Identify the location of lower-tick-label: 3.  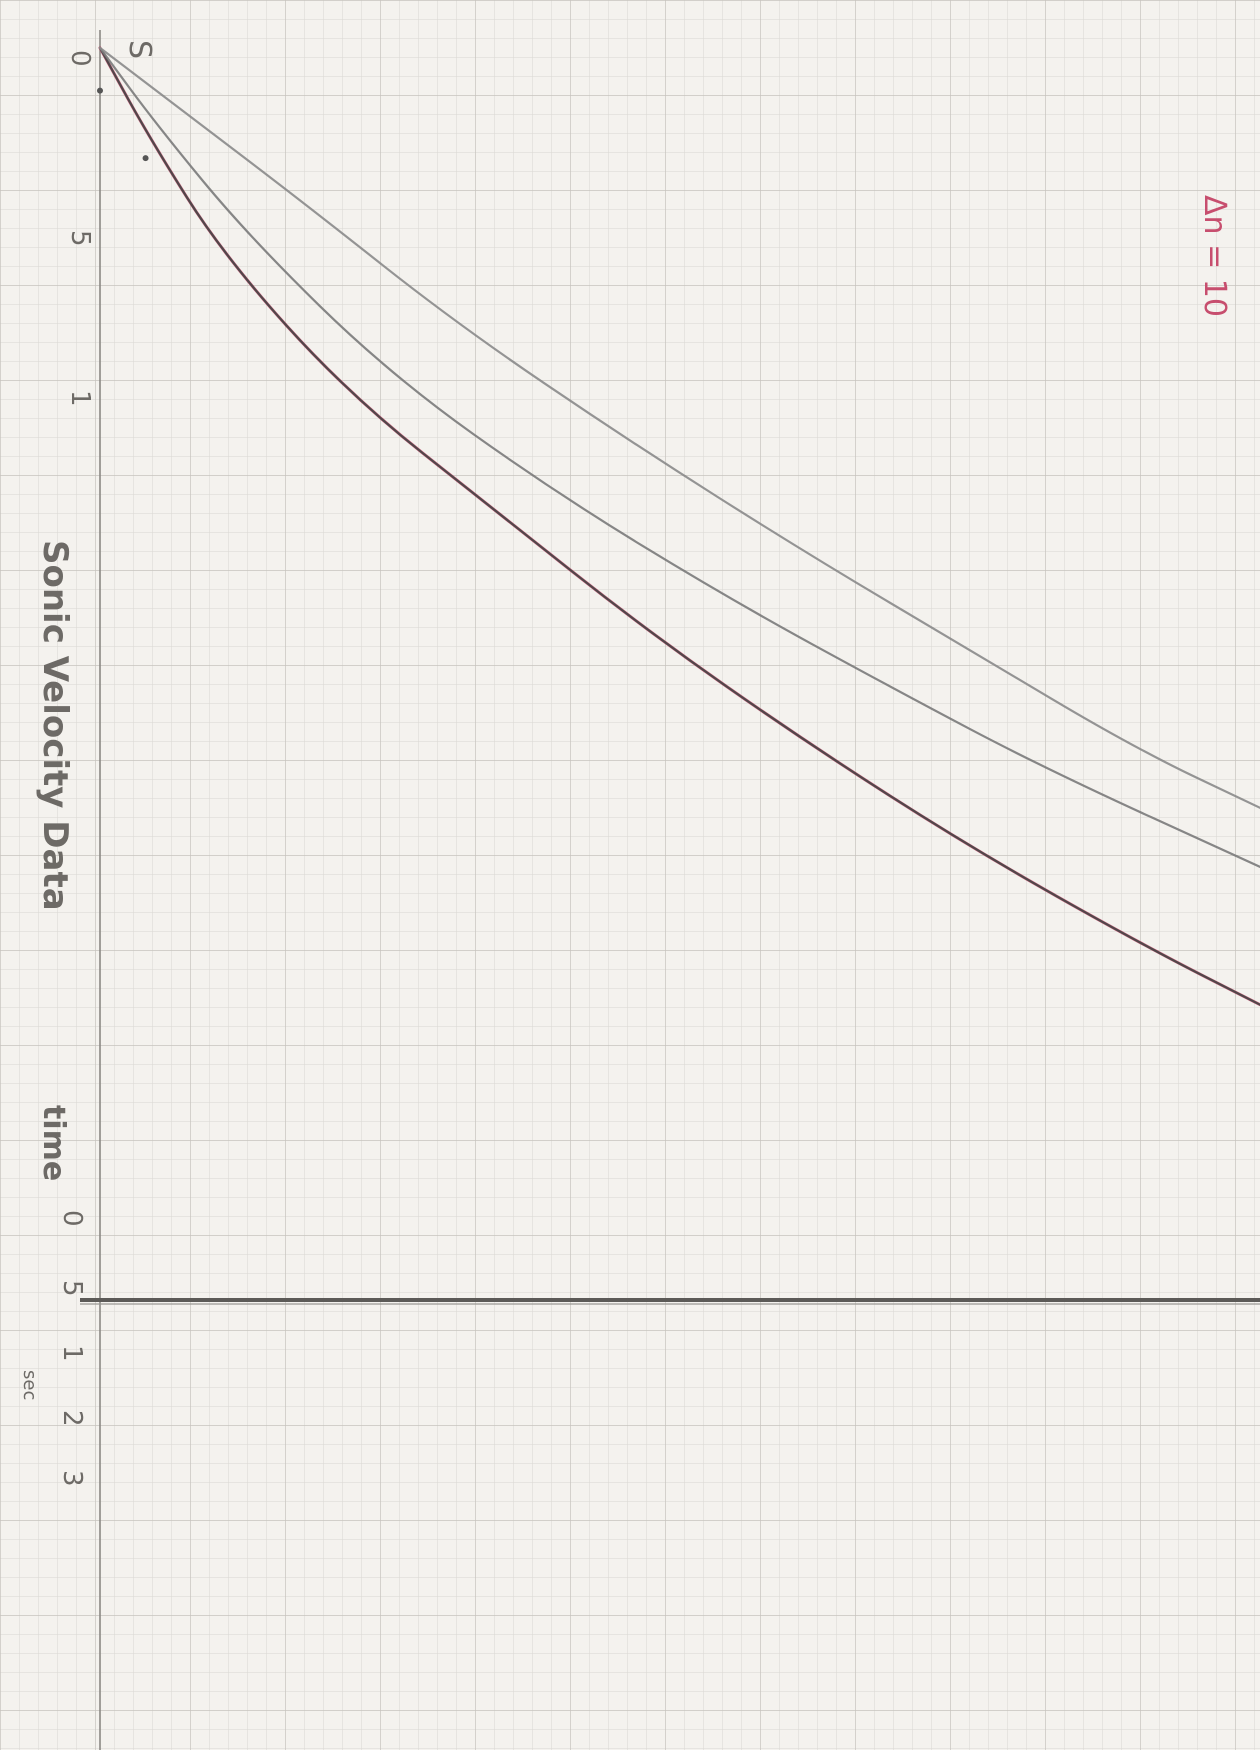
(72, 1478).